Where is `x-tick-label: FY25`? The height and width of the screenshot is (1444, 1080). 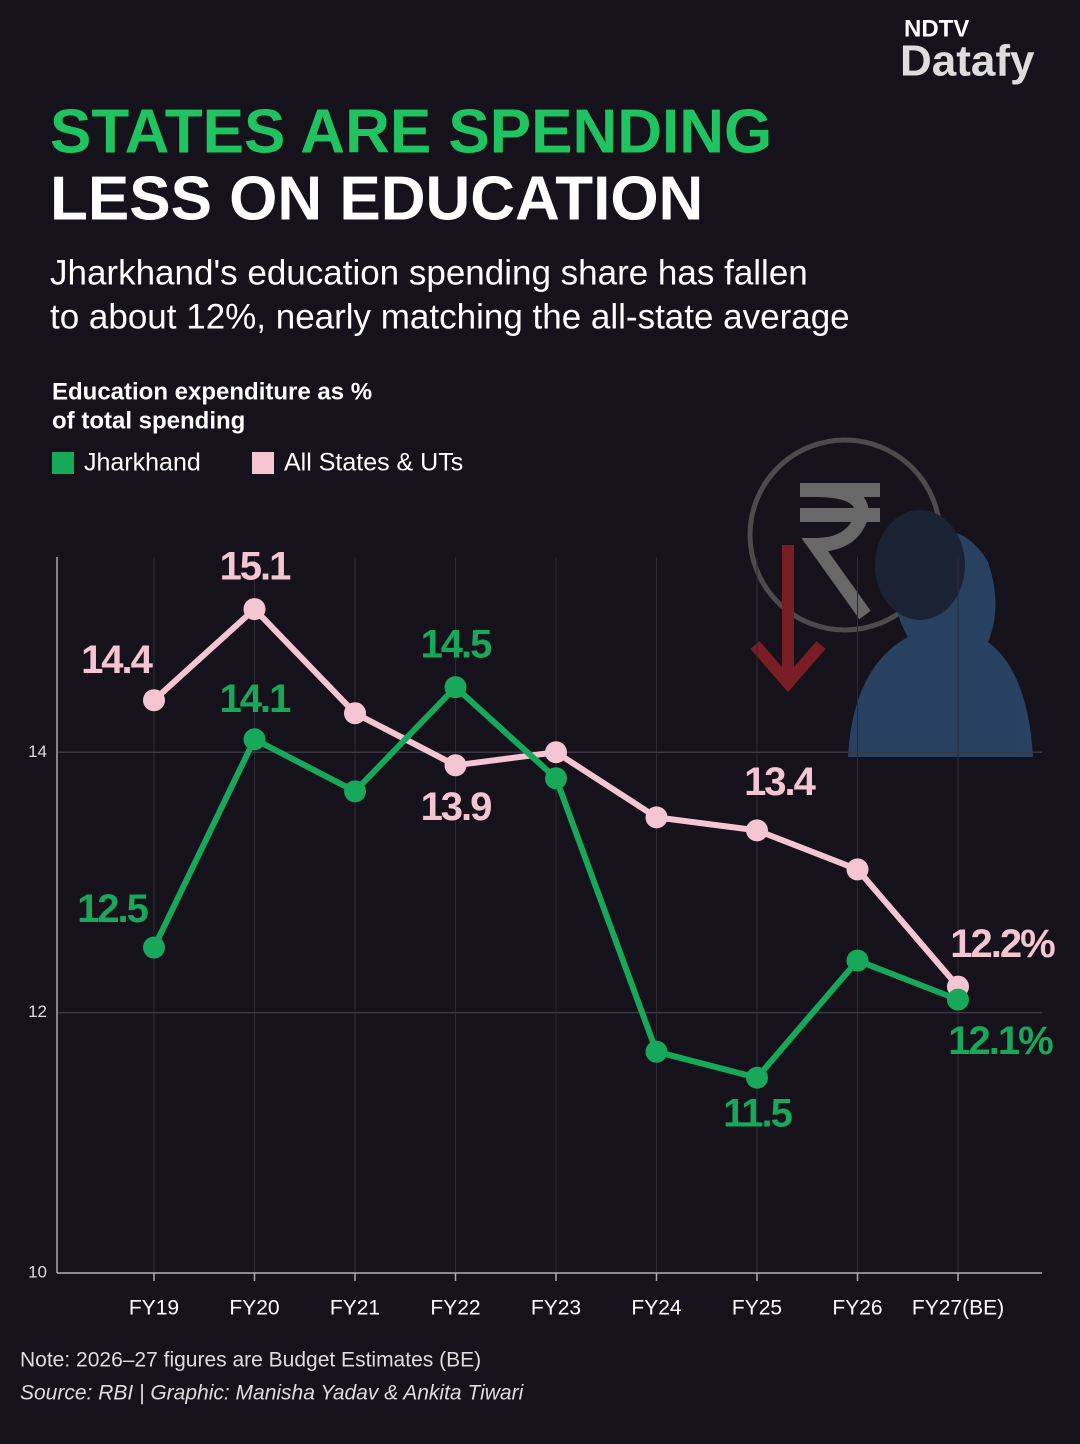 x-tick-label: FY25 is located at coordinates (757, 1308).